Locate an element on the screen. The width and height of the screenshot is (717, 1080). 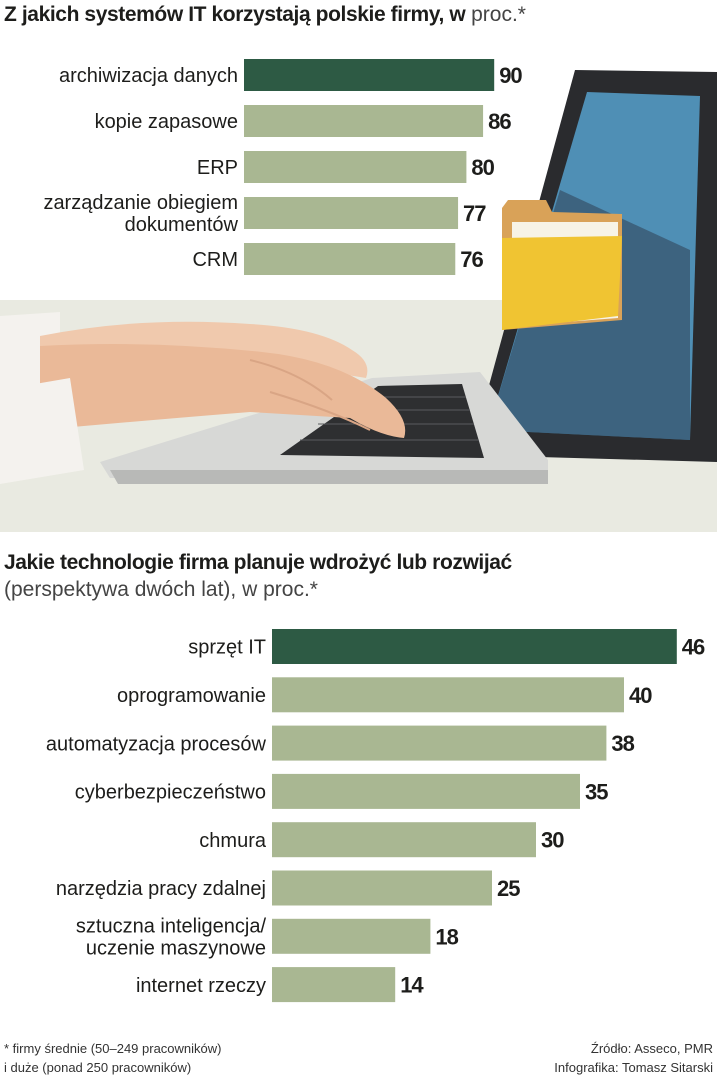
value-label: 25 is located at coordinates (508, 888).